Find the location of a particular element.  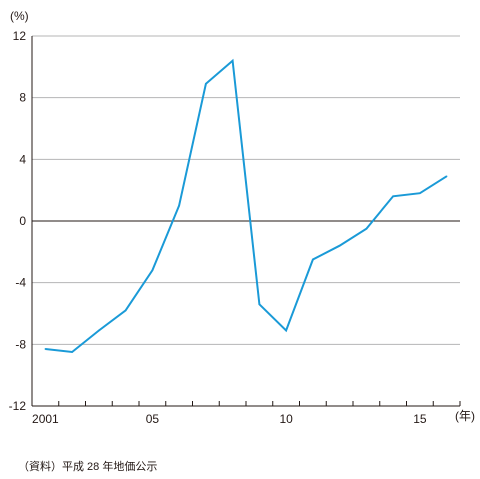

y-tick-label: 4 is located at coordinates (22, 159).